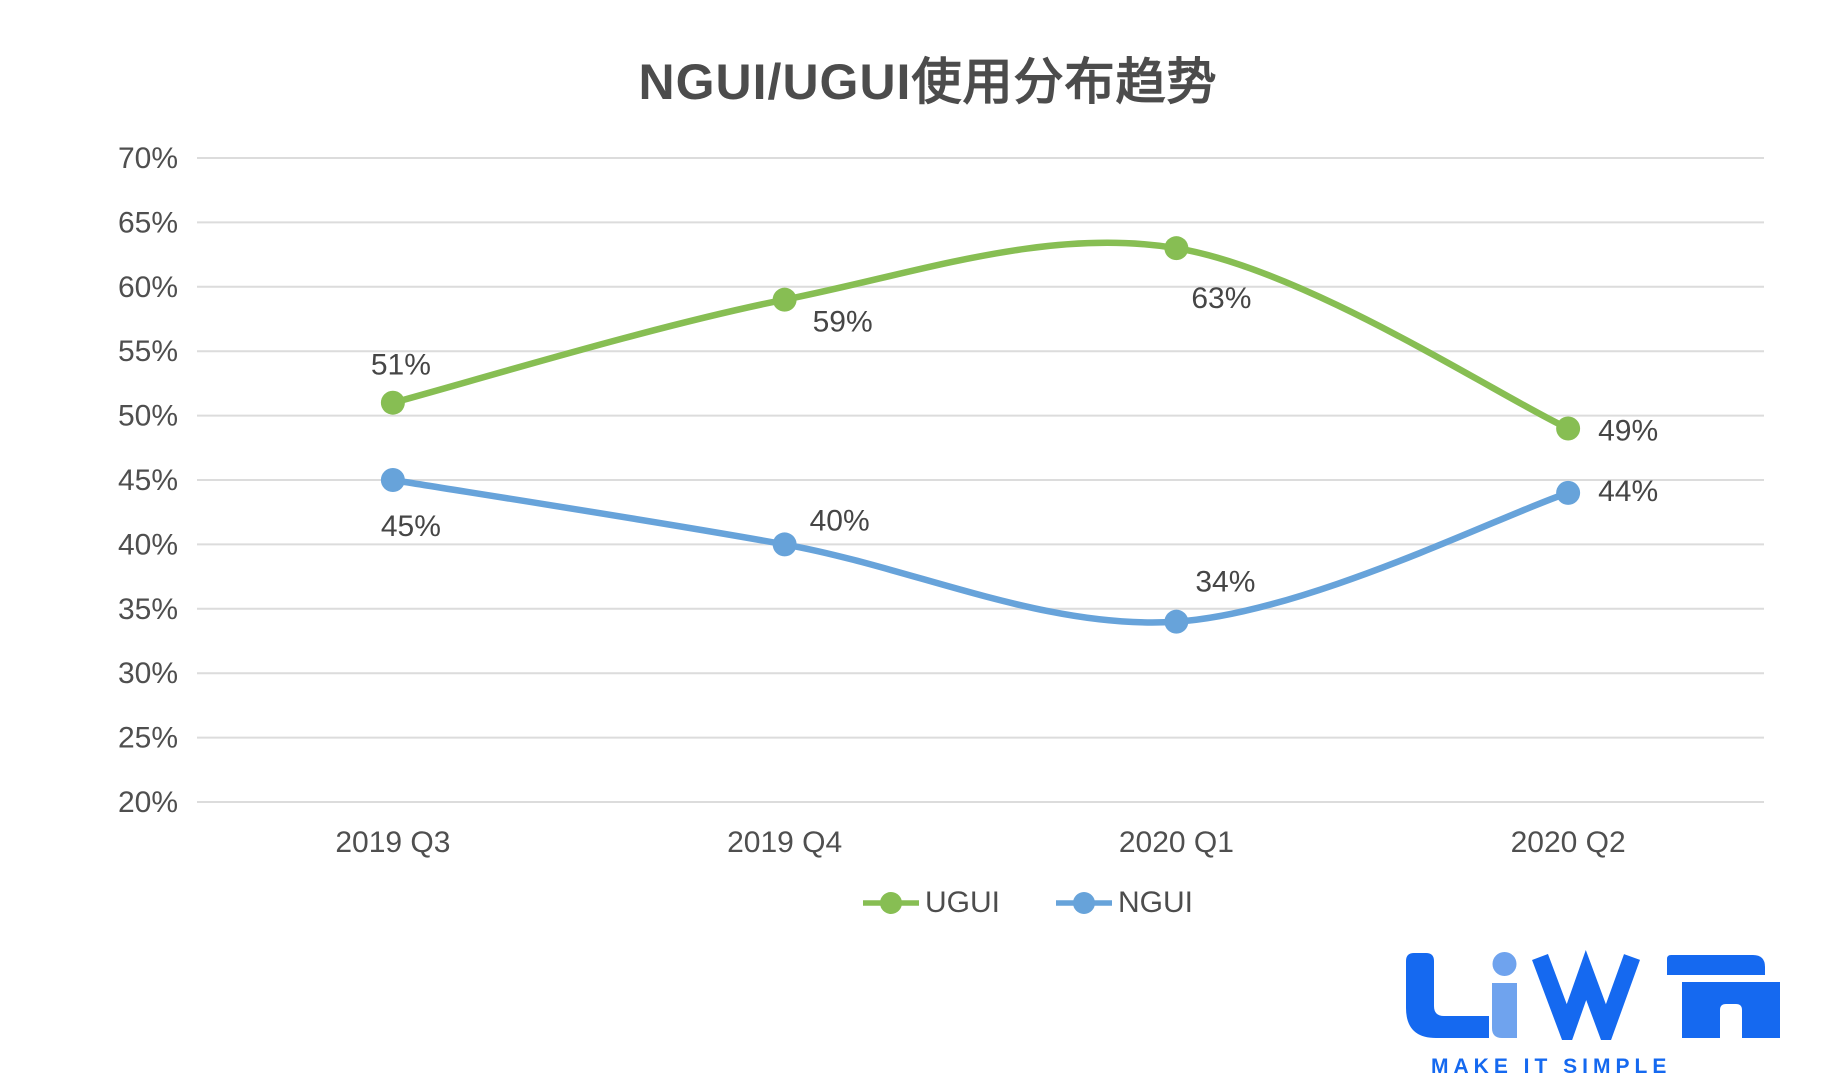 Image resolution: width=1848 pixels, height=1090 pixels. What do you see at coordinates (401, 365) in the screenshot?
I see `ugui-data-label: 51%` at bounding box center [401, 365].